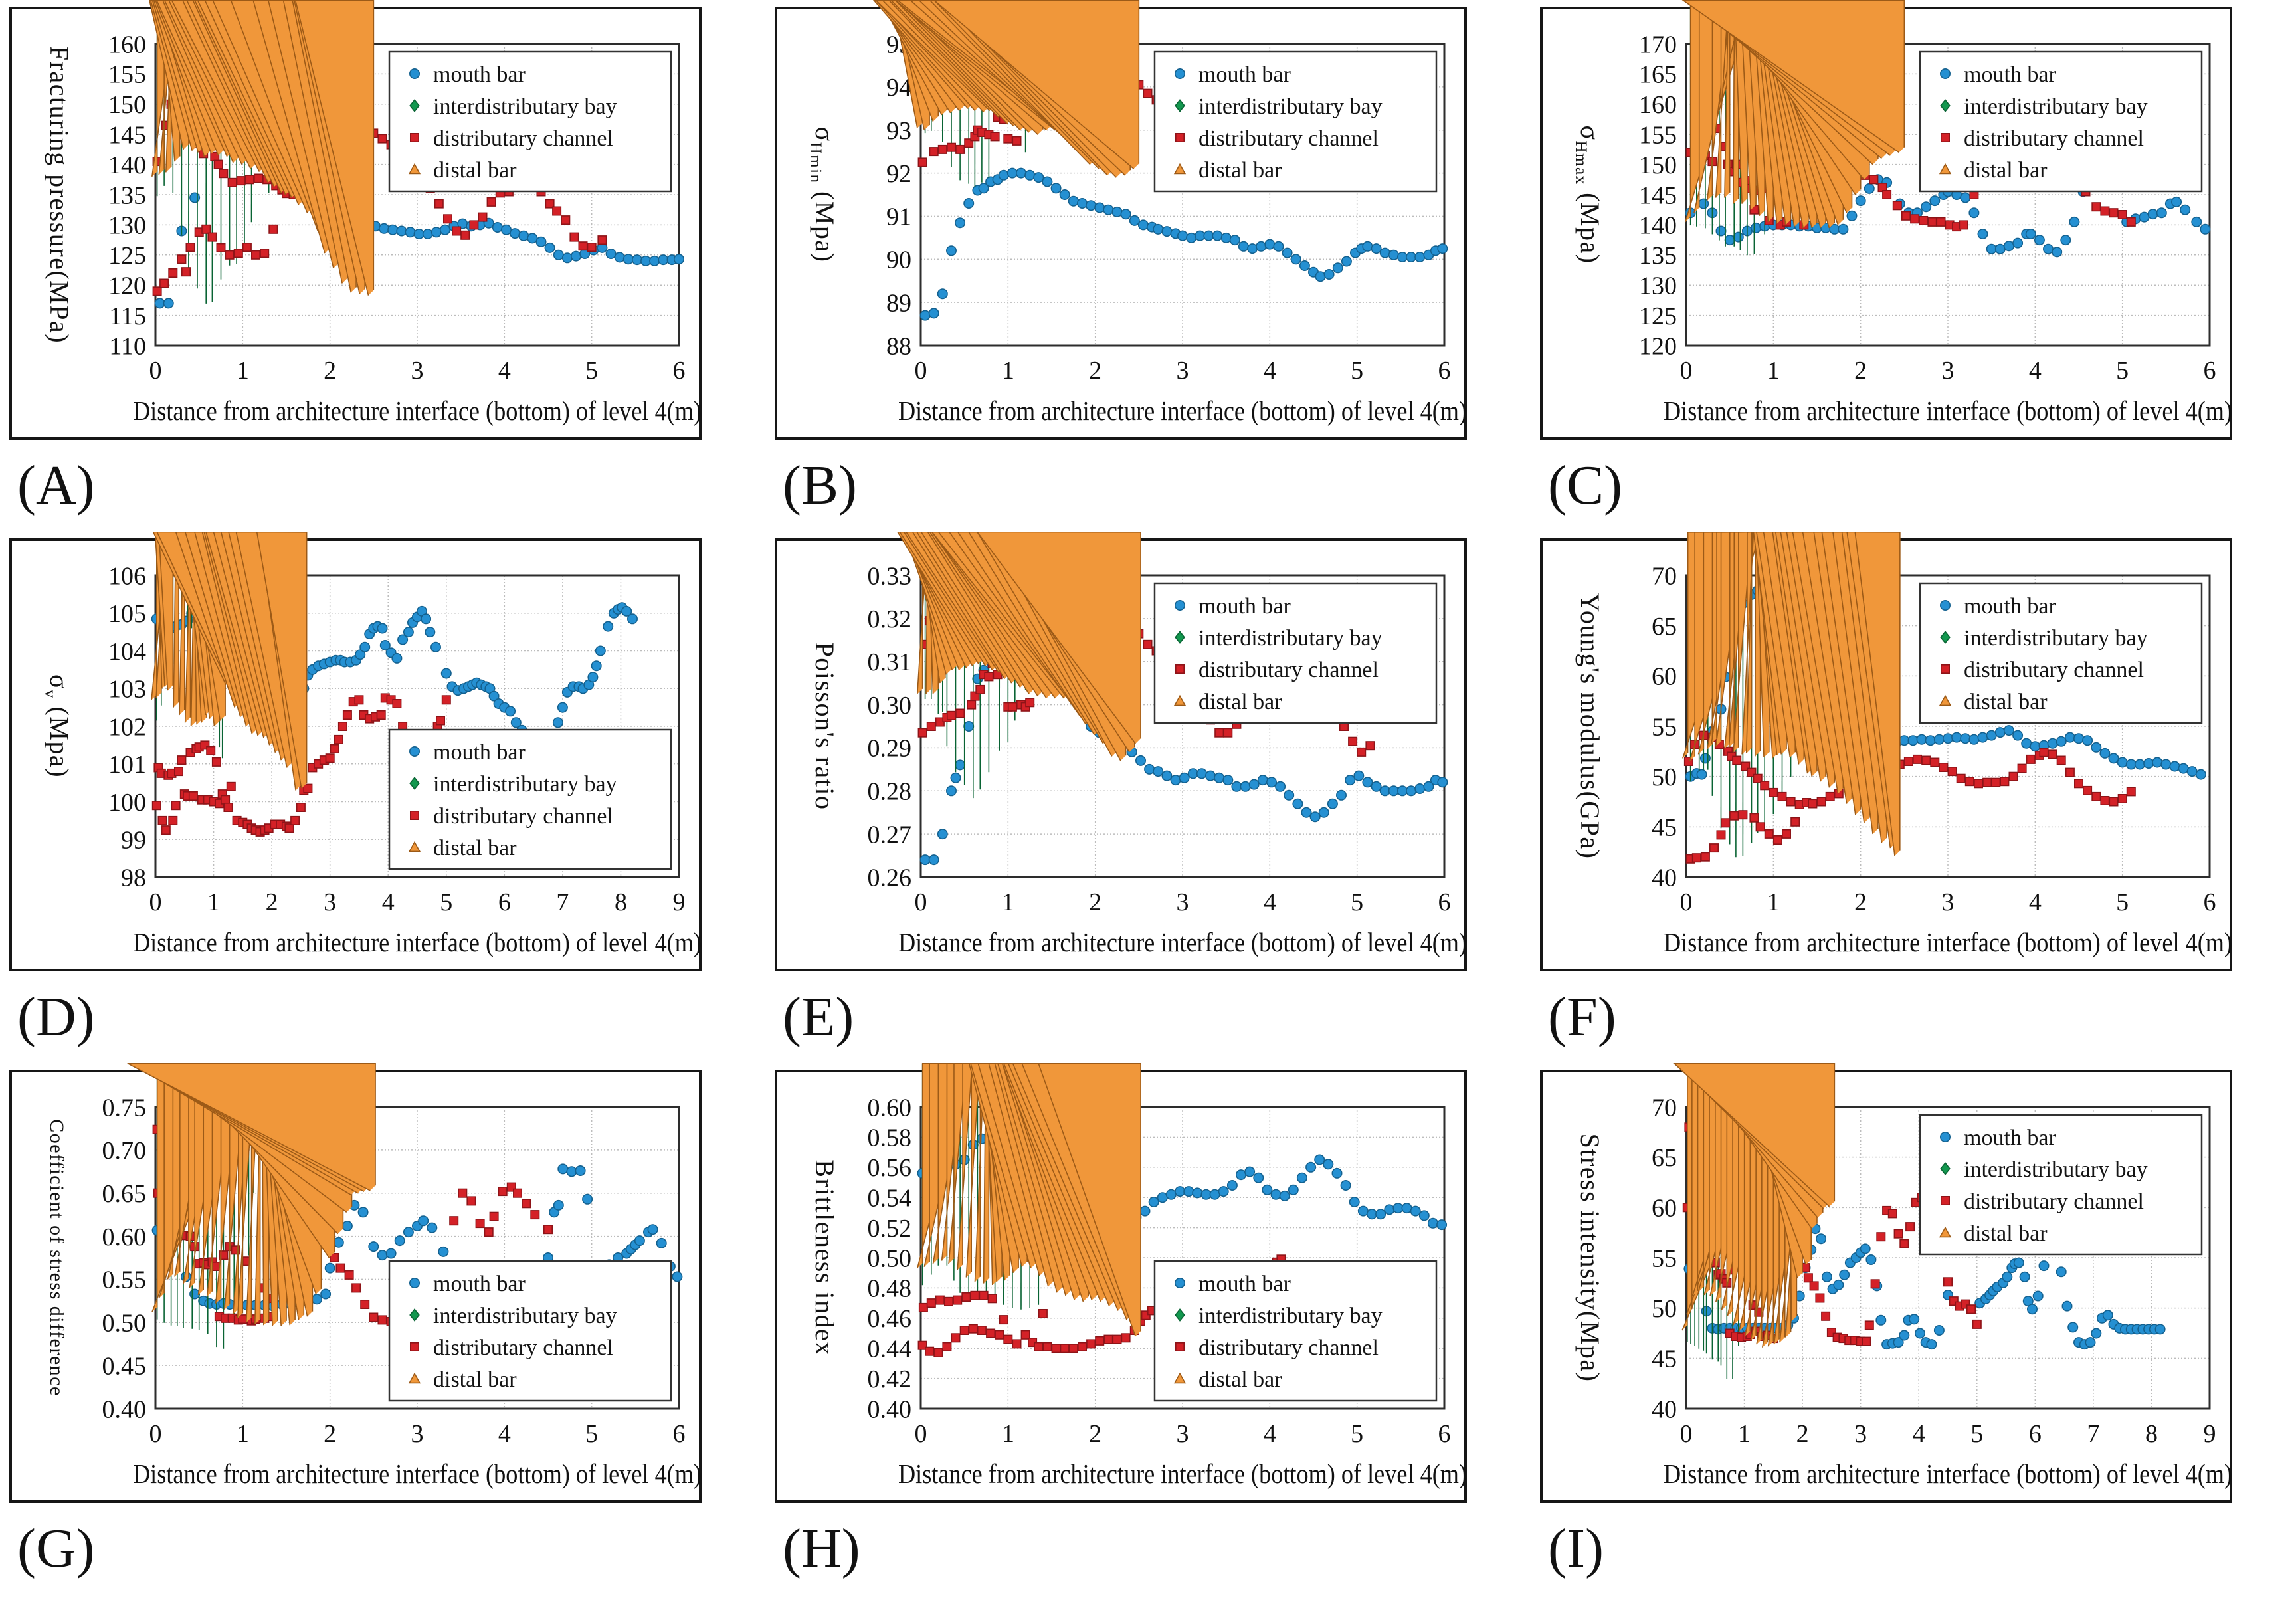 This screenshot has height=1598, width=2296. I want to click on svg-text: 8, so click(621, 902).